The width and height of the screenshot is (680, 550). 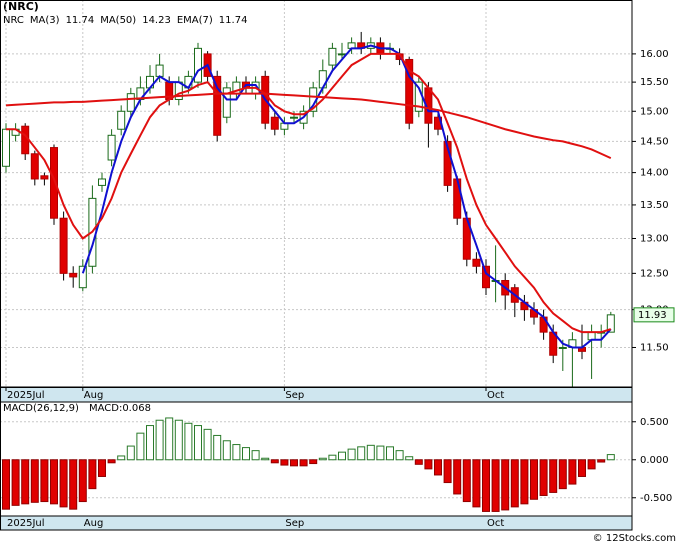 What do you see at coordinates (80, 20) in the screenshot?
I see `legend-value: 11.74` at bounding box center [80, 20].